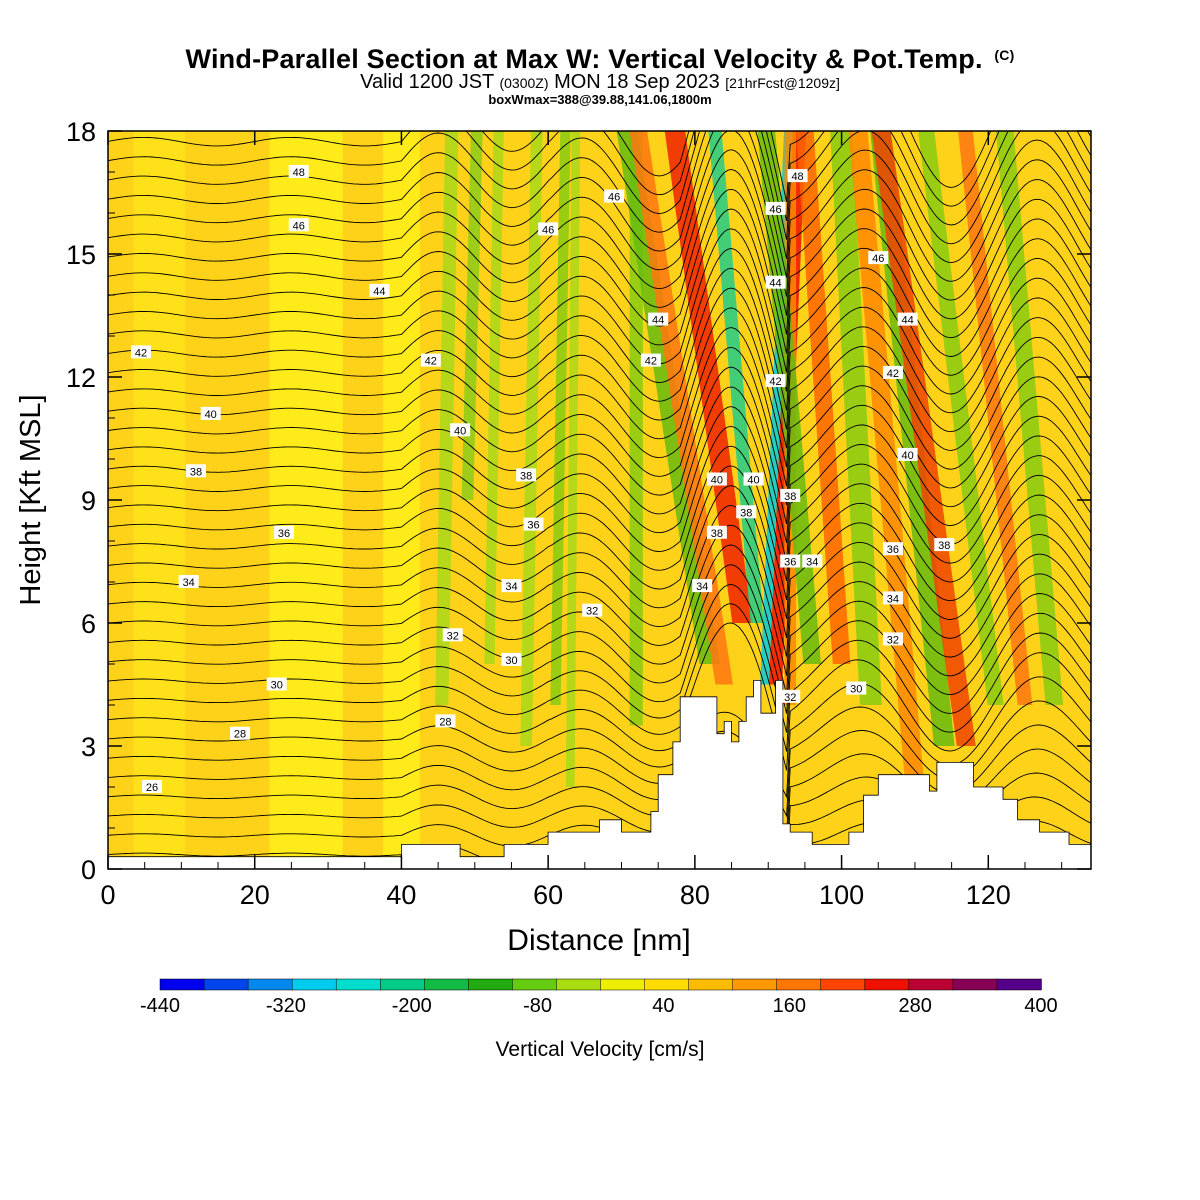 The width and height of the screenshot is (1200, 1200). What do you see at coordinates (152, 787) in the screenshot?
I see `theta-label: 26` at bounding box center [152, 787].